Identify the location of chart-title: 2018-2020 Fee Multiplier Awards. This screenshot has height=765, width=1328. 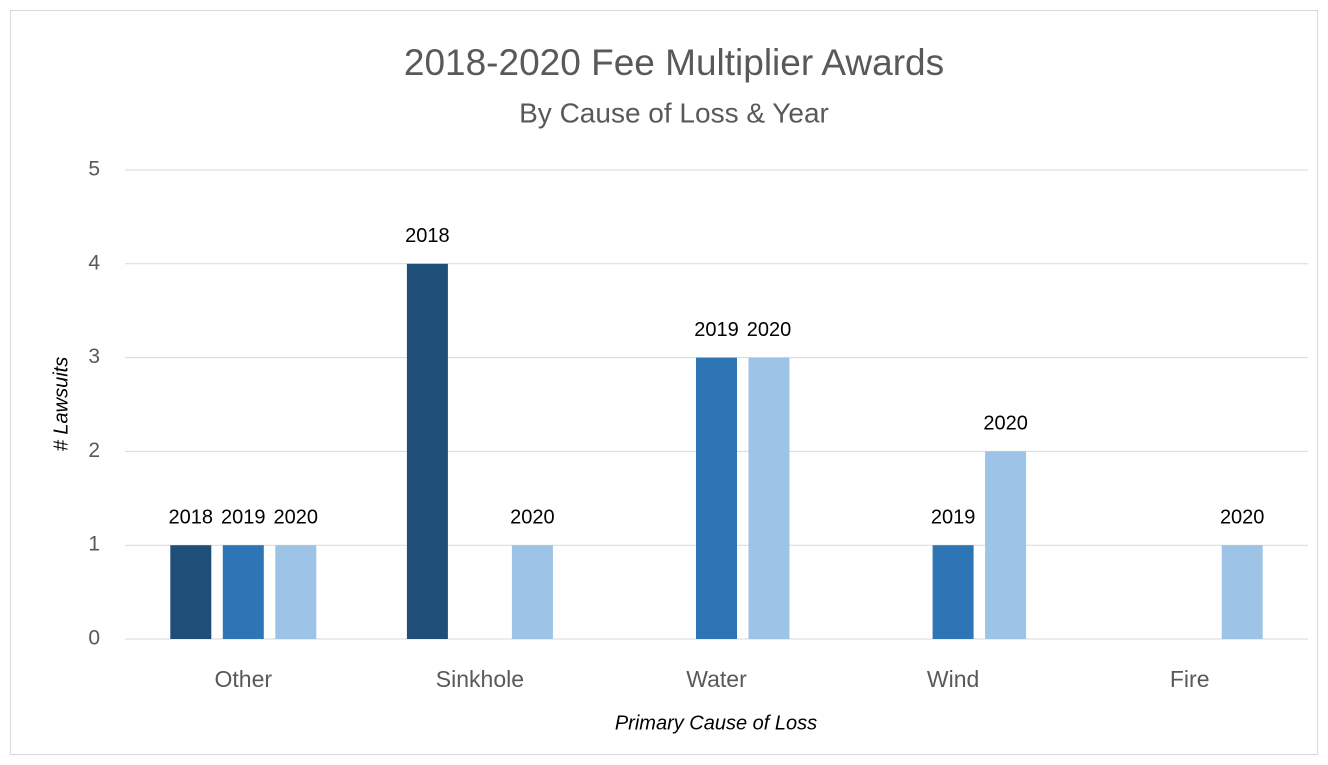
(674, 62).